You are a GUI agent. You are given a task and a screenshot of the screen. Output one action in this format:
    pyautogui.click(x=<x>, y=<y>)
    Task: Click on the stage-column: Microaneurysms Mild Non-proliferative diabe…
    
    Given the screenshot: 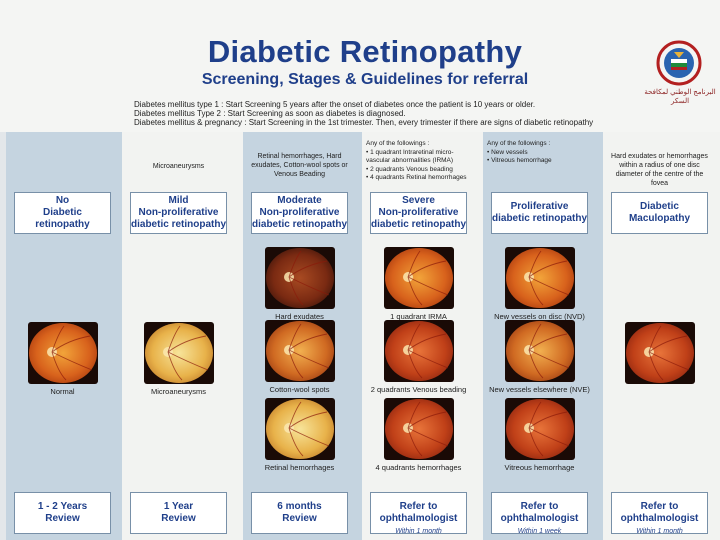 What is the action you would take?
    pyautogui.click(x=182, y=336)
    